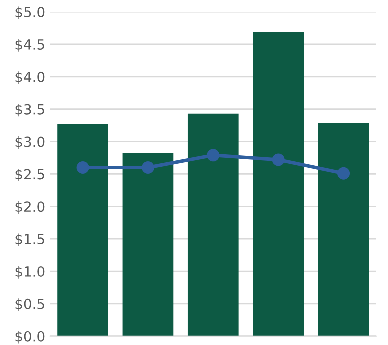 This screenshot has width=388, height=345. I want to click on y-tick-label: $4.5, so click(30, 45).